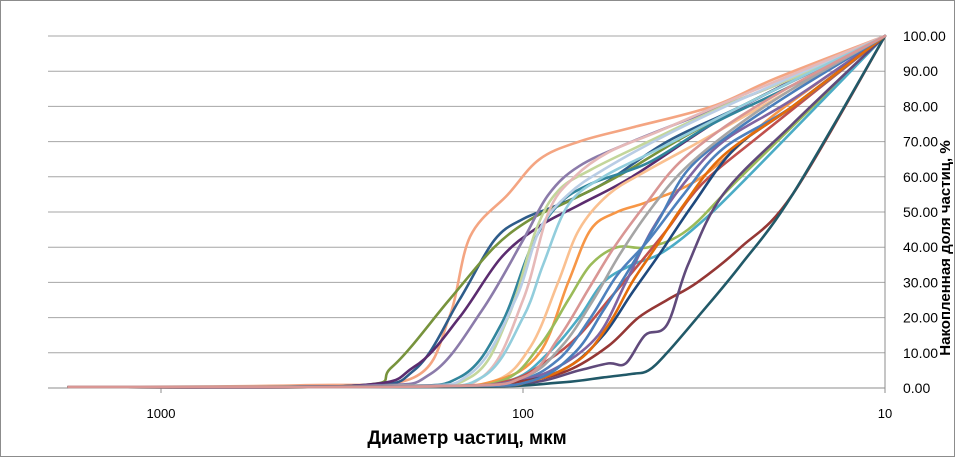 The image size is (955, 457). I want to click on y-tick-label: 60.00, so click(920, 177).